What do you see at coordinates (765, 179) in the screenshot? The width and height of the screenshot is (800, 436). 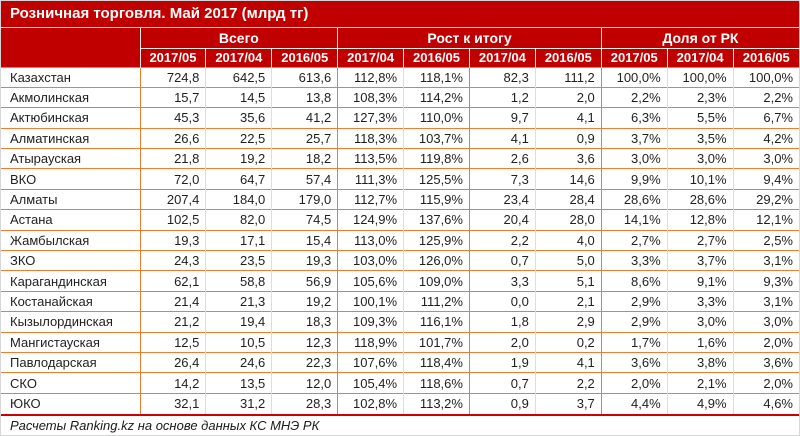 I see `value-cell: 9,4%` at bounding box center [765, 179].